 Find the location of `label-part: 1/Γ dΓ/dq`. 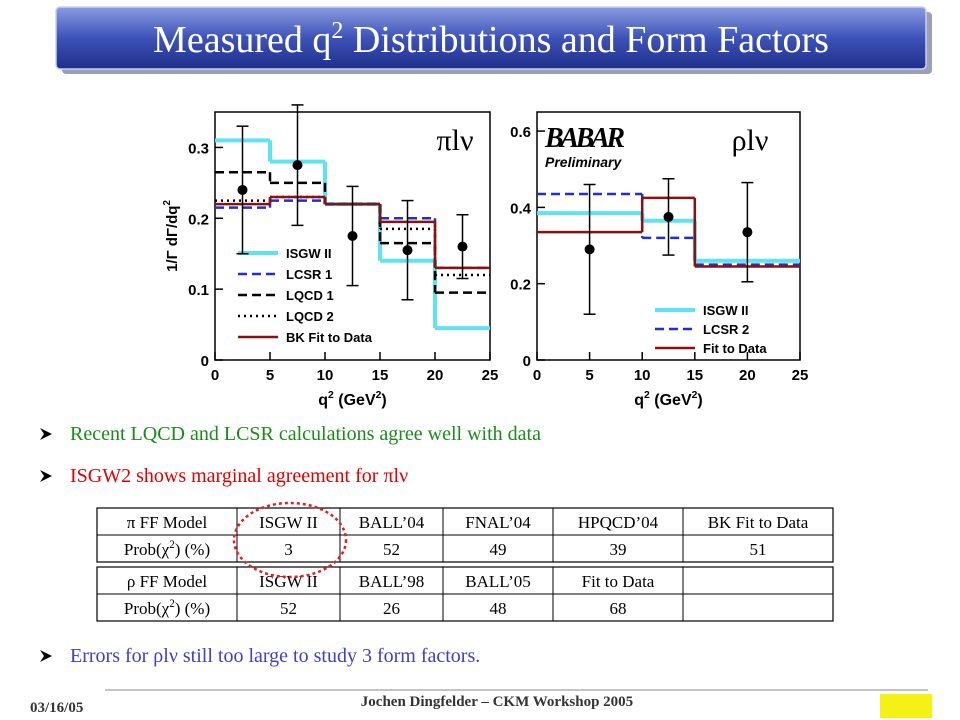

label-part: 1/Γ dΓ/dq is located at coordinates (172, 239).